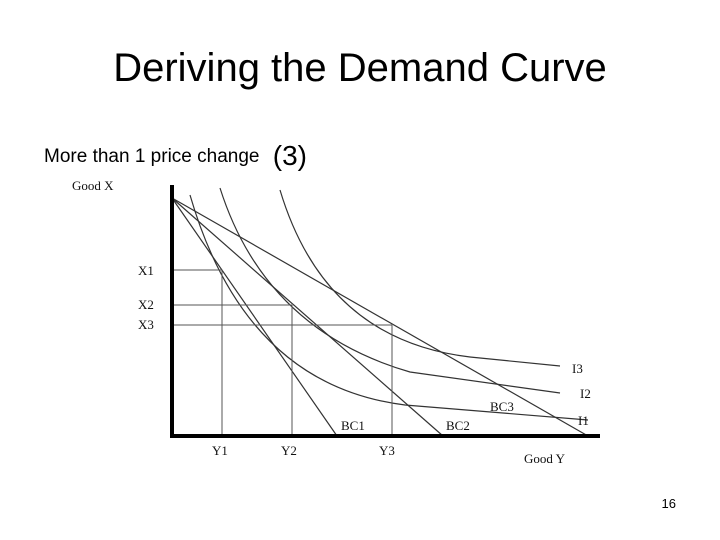  Describe the element at coordinates (220, 450) in the screenshot. I see `tick-label-y1: Y1` at that location.